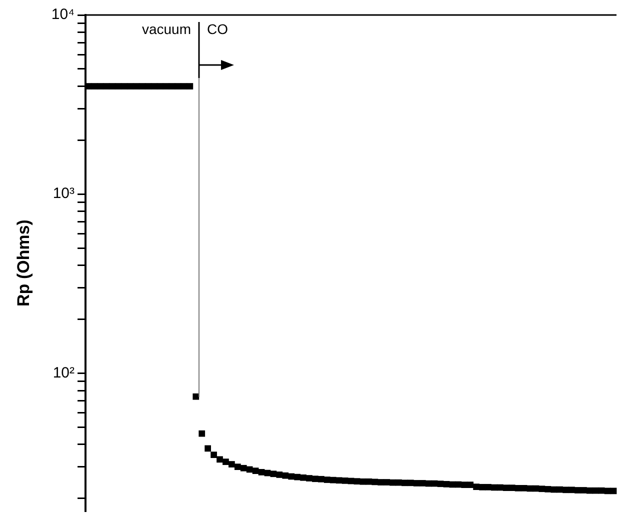 The height and width of the screenshot is (523, 621). Describe the element at coordinates (63, 373) in the screenshot. I see `y-tick-label: 10²` at that location.